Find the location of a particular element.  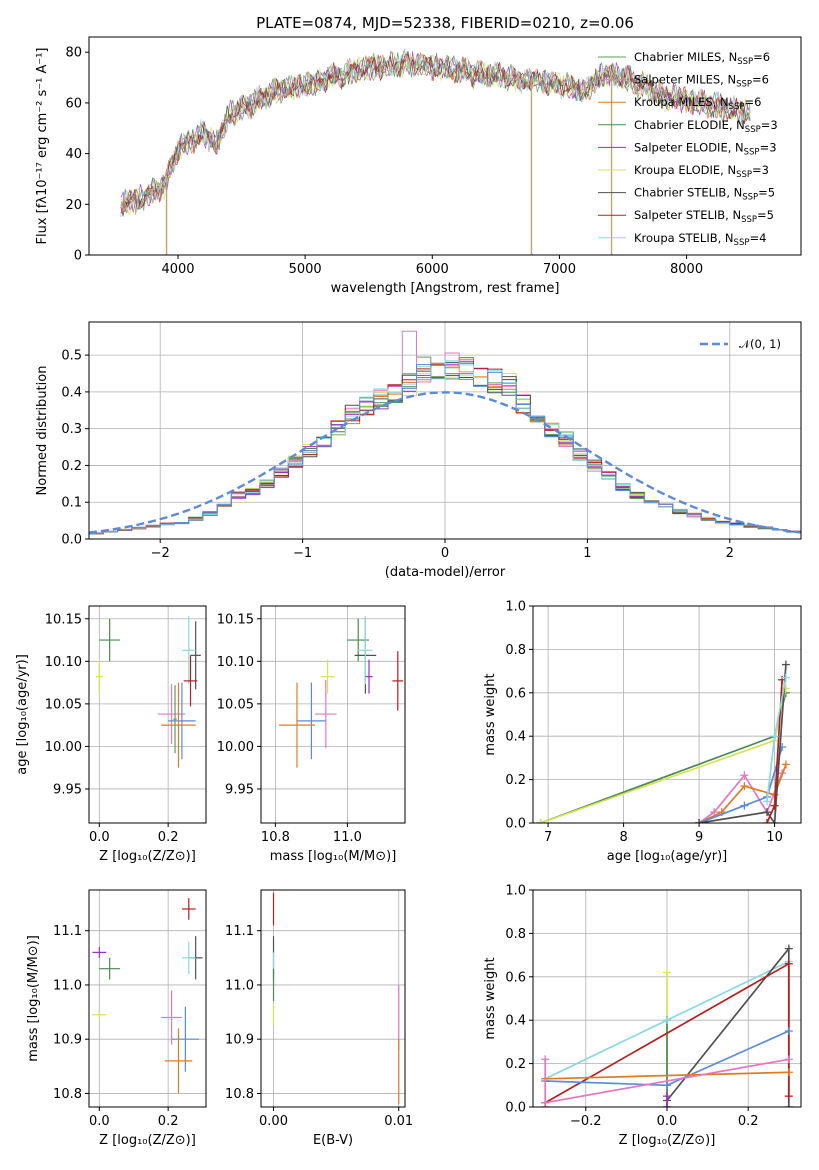

x-tick-label: 7000 is located at coordinates (559, 269).